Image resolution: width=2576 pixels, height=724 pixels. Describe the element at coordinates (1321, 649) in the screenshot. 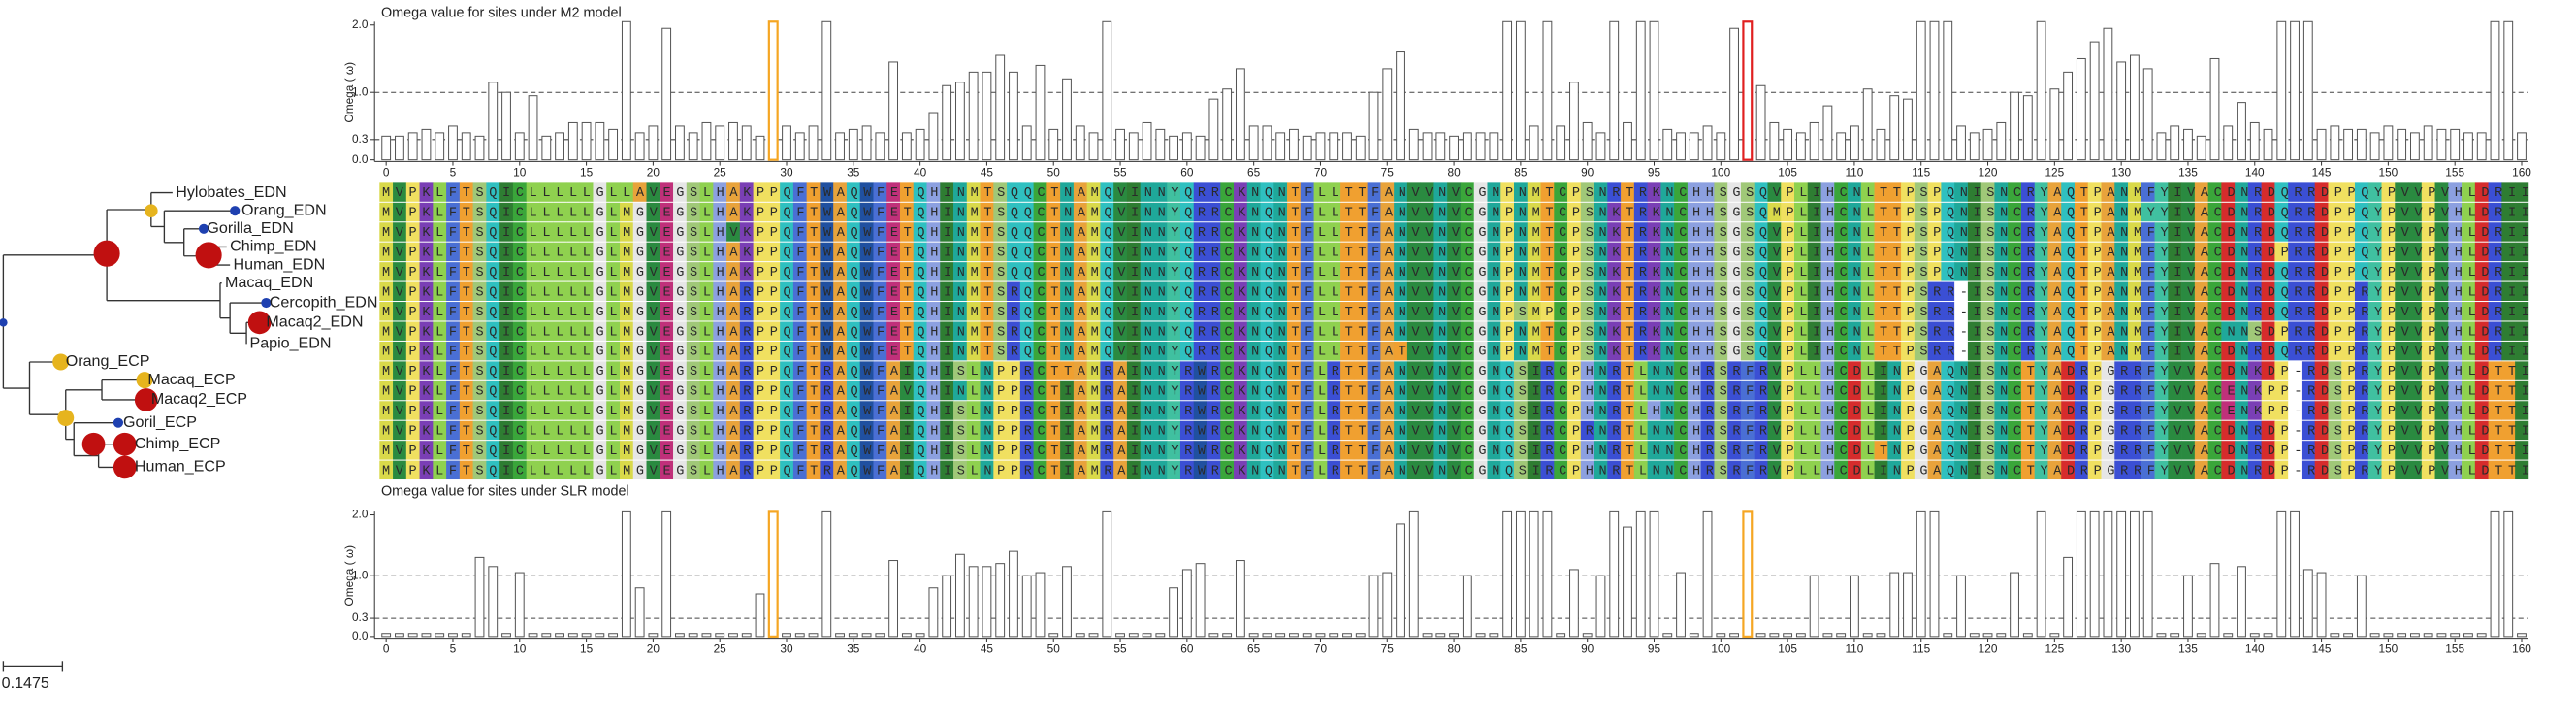

I see `x-tick-label: 70` at that location.